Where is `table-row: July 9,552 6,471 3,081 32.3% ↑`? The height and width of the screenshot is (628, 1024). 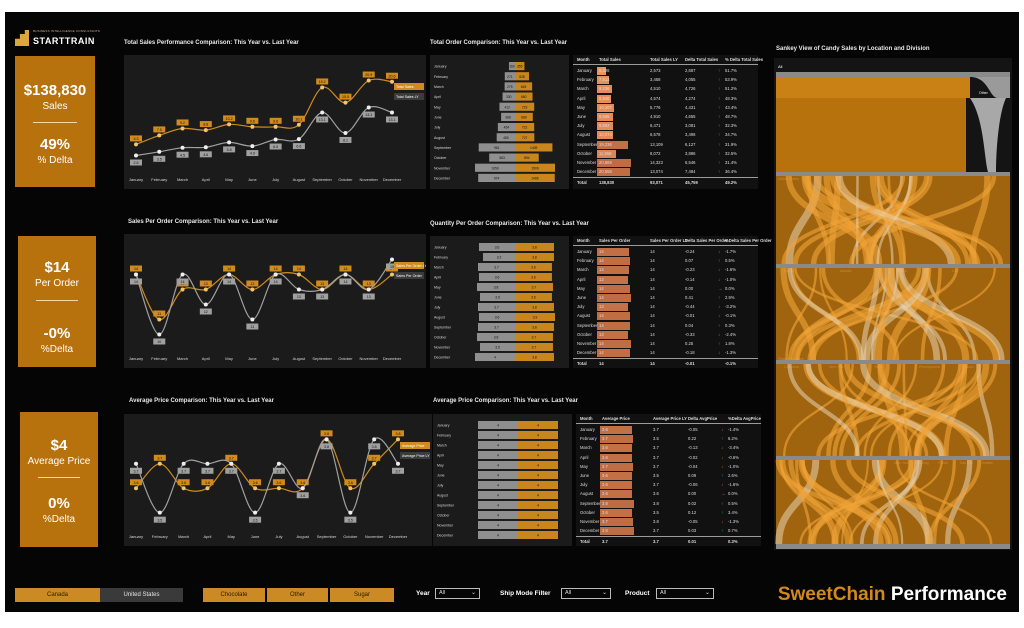
table-row: July 9,552 6,471 3,081 32.3% ↑ is located at coordinates (665, 126).